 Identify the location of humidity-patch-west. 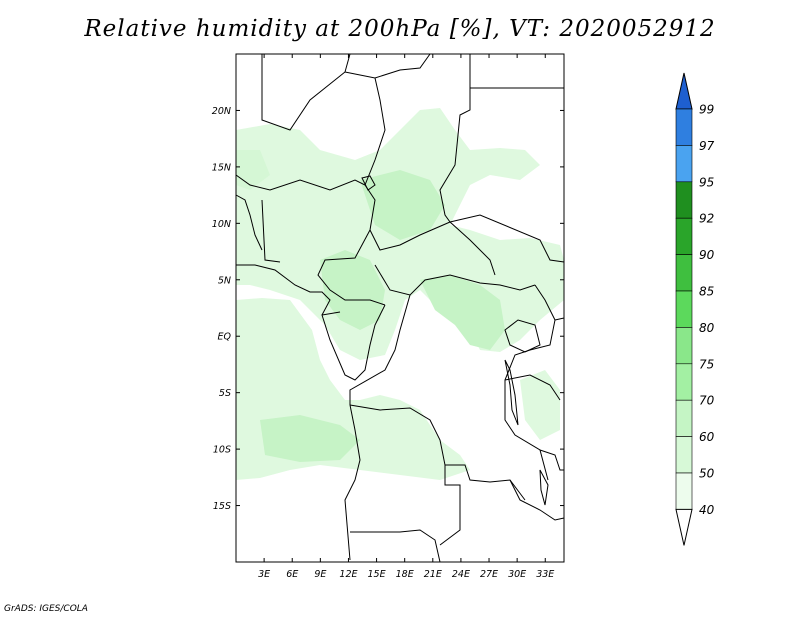
(253, 170).